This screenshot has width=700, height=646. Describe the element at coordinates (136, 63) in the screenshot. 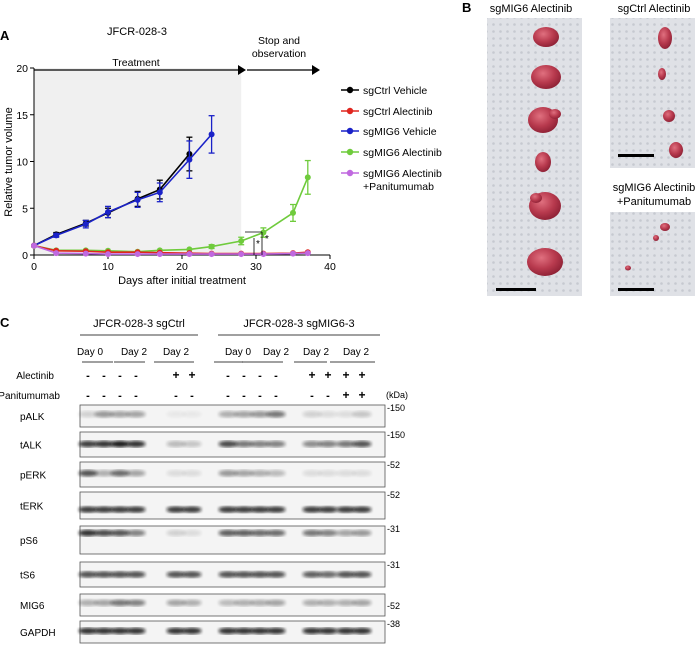

I see `treatment-label: Treatment` at that location.